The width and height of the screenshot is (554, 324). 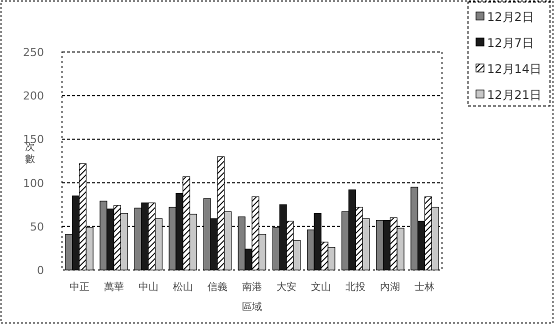 What do you see at coordinates (37, 227) in the screenshot?
I see `y-tick-label: 50` at bounding box center [37, 227].